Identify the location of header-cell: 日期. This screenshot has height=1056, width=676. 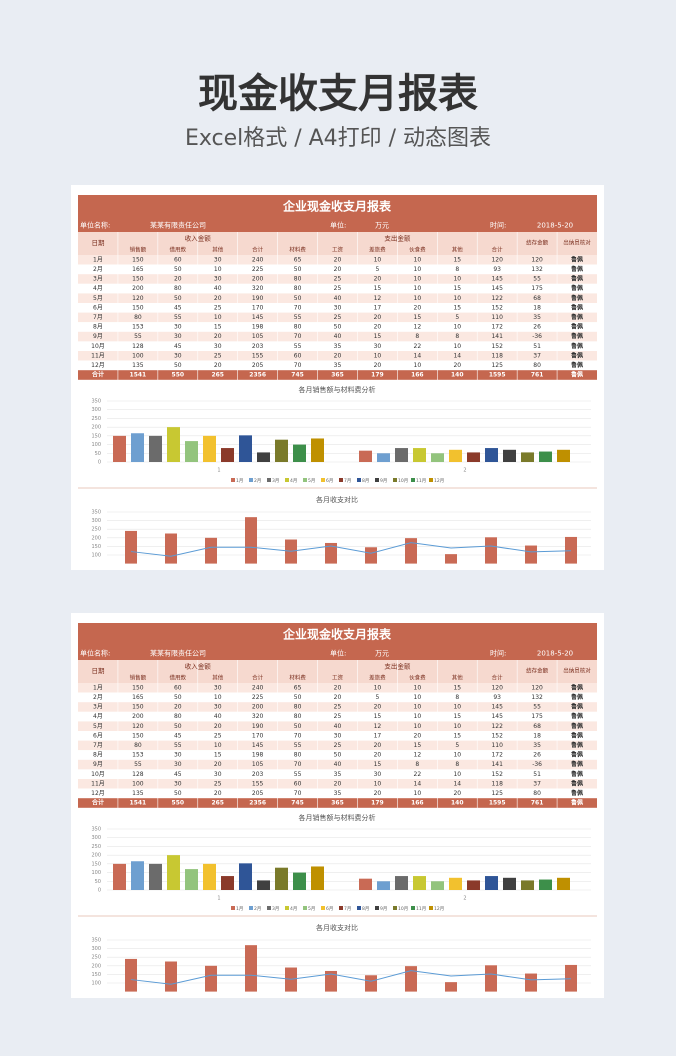
(98, 671).